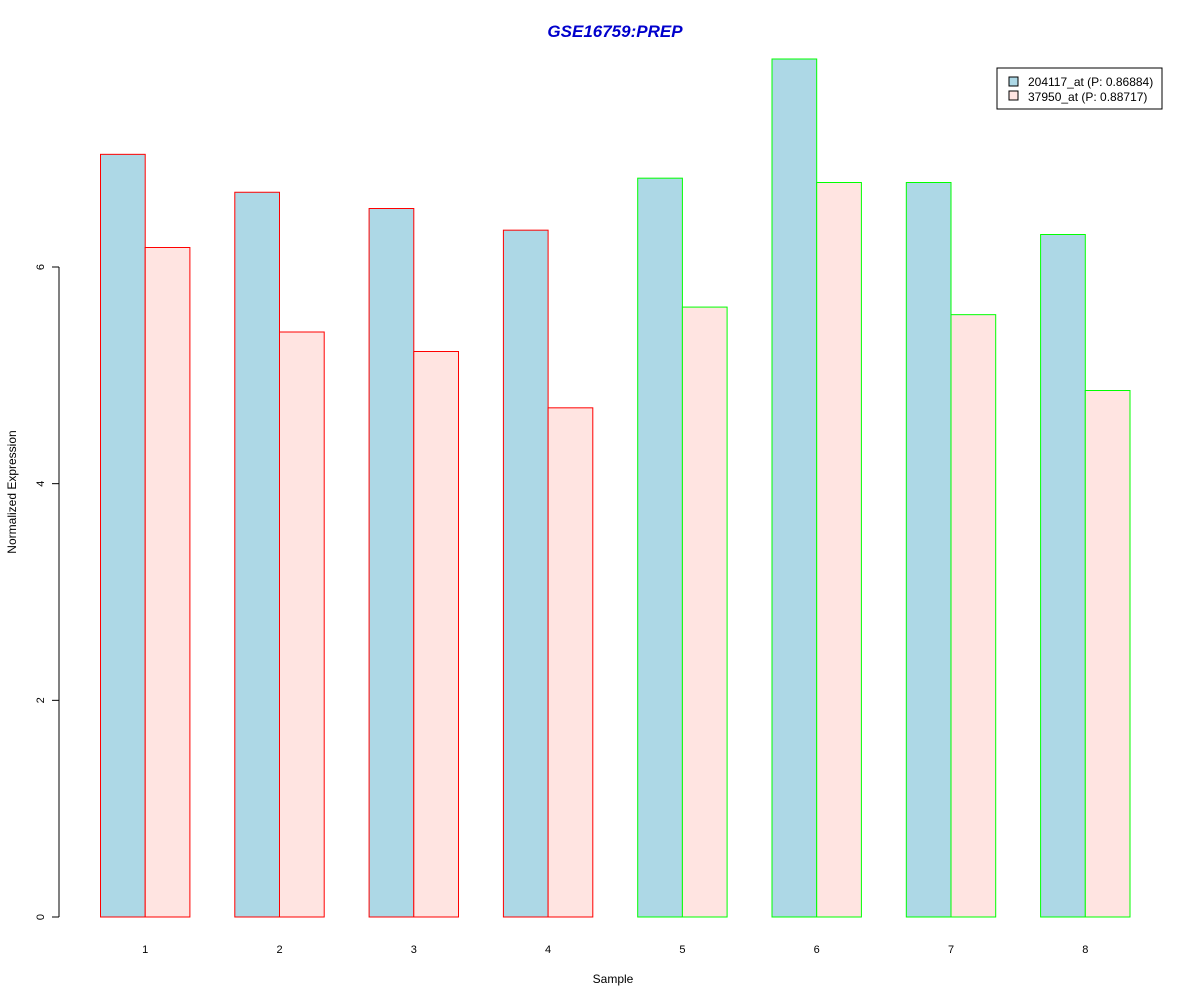 Image resolution: width=1200 pixels, height=1000 pixels. I want to click on x-tick-label-4: 4, so click(548, 950).